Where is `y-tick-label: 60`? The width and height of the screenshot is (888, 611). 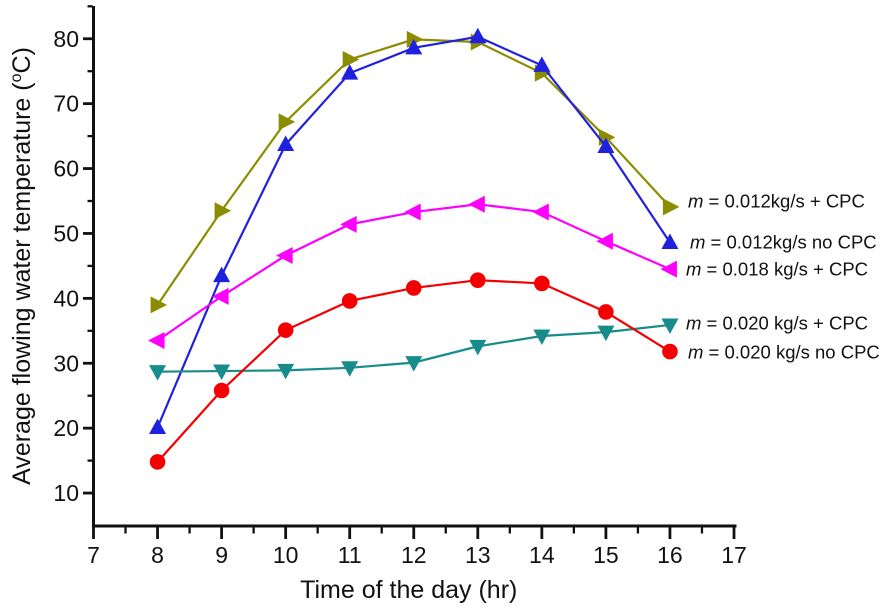 y-tick-label: 60 is located at coordinates (66, 169).